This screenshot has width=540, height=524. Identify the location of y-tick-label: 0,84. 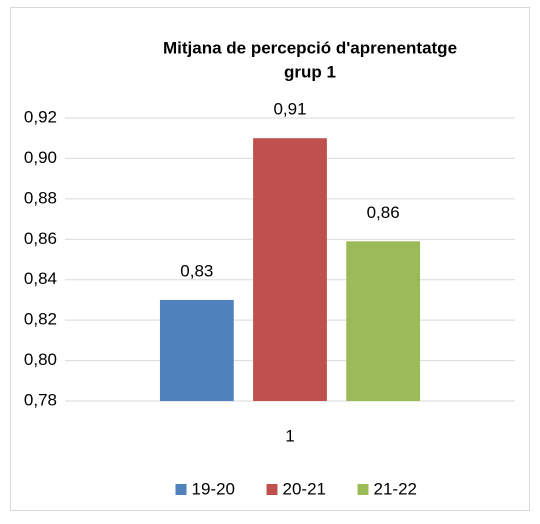
(40, 278).